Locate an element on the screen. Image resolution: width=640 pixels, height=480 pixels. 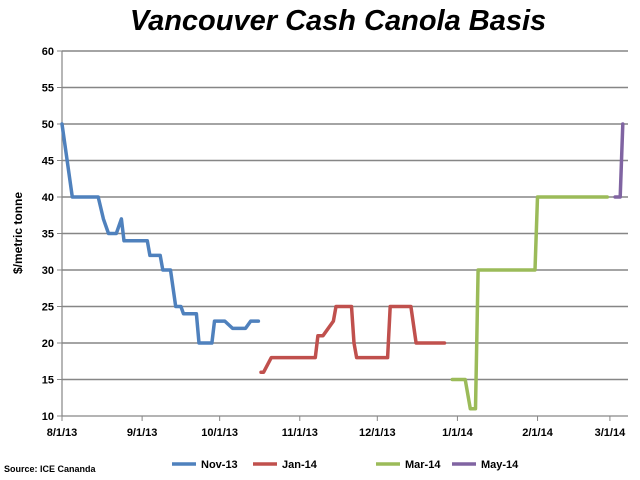
y-tick-label: 15 is located at coordinates (48, 381).